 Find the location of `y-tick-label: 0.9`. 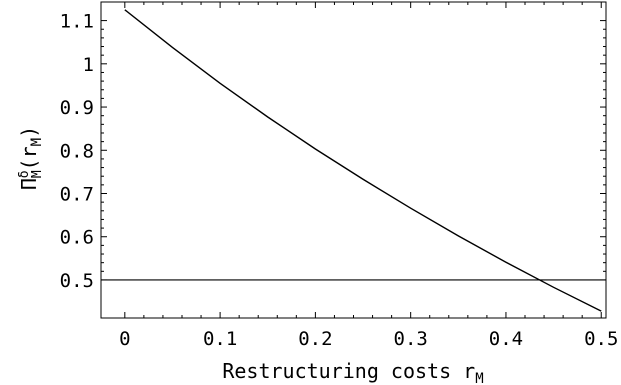

y-tick-label: 0.9 is located at coordinates (77, 108).